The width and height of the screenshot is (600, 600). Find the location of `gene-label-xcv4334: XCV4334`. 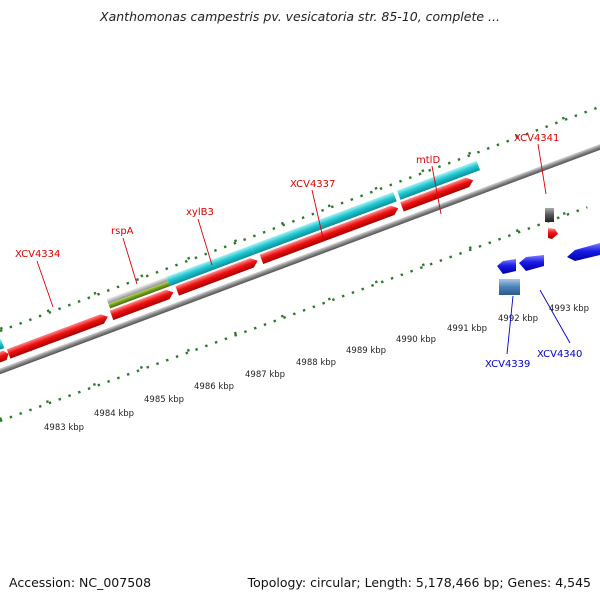

gene-label-xcv4334: XCV4334 is located at coordinates (37, 254).